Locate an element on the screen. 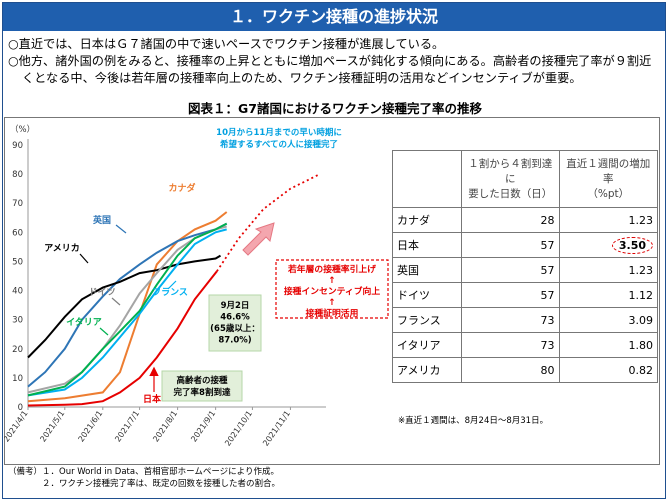 The height and width of the screenshot is (502, 670). measures-text: 接種証明活用 is located at coordinates (332, 313).